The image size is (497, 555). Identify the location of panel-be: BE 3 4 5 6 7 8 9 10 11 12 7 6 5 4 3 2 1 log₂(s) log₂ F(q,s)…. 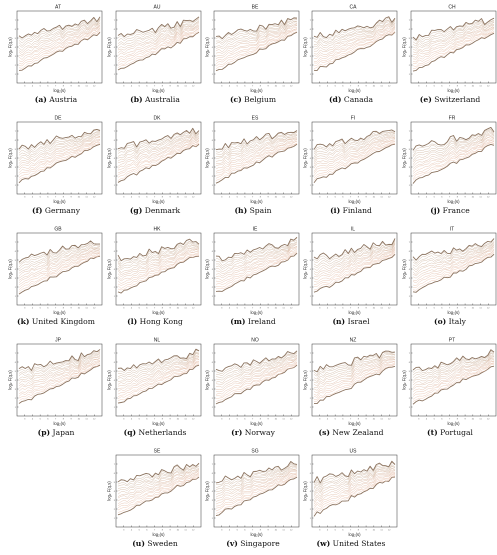
(253, 57).